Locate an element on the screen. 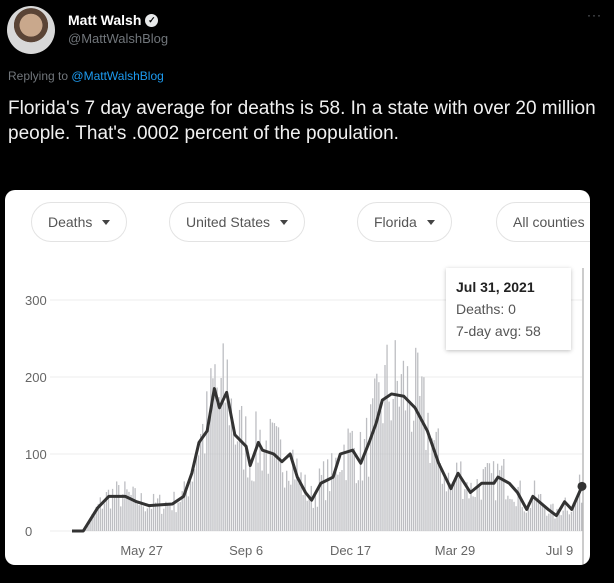 Image resolution: width=614 pixels, height=583 pixels. author-handle: @MattWalshBlog is located at coordinates (118, 38).